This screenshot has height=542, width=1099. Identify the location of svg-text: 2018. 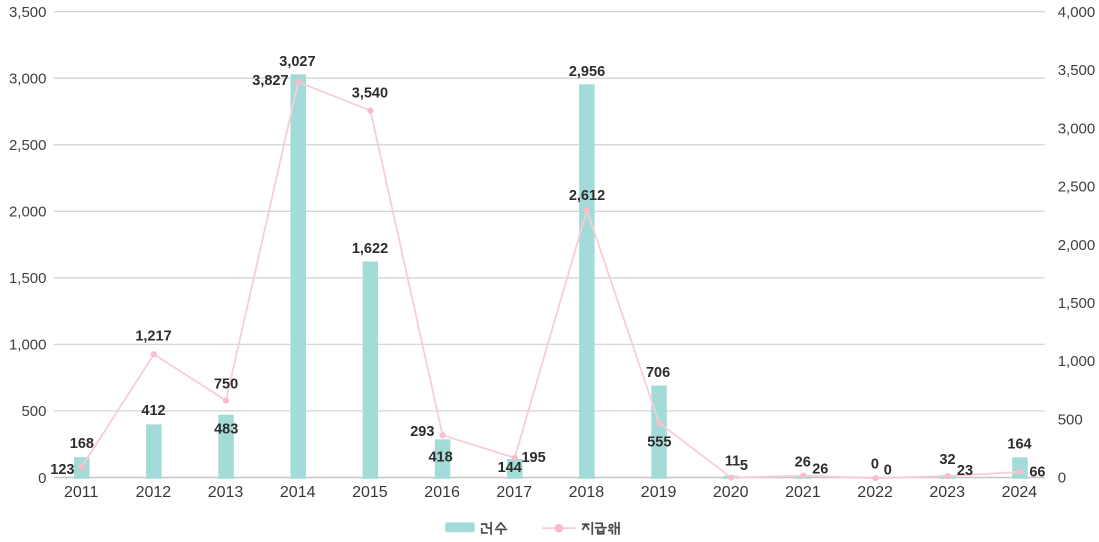
(587, 492).